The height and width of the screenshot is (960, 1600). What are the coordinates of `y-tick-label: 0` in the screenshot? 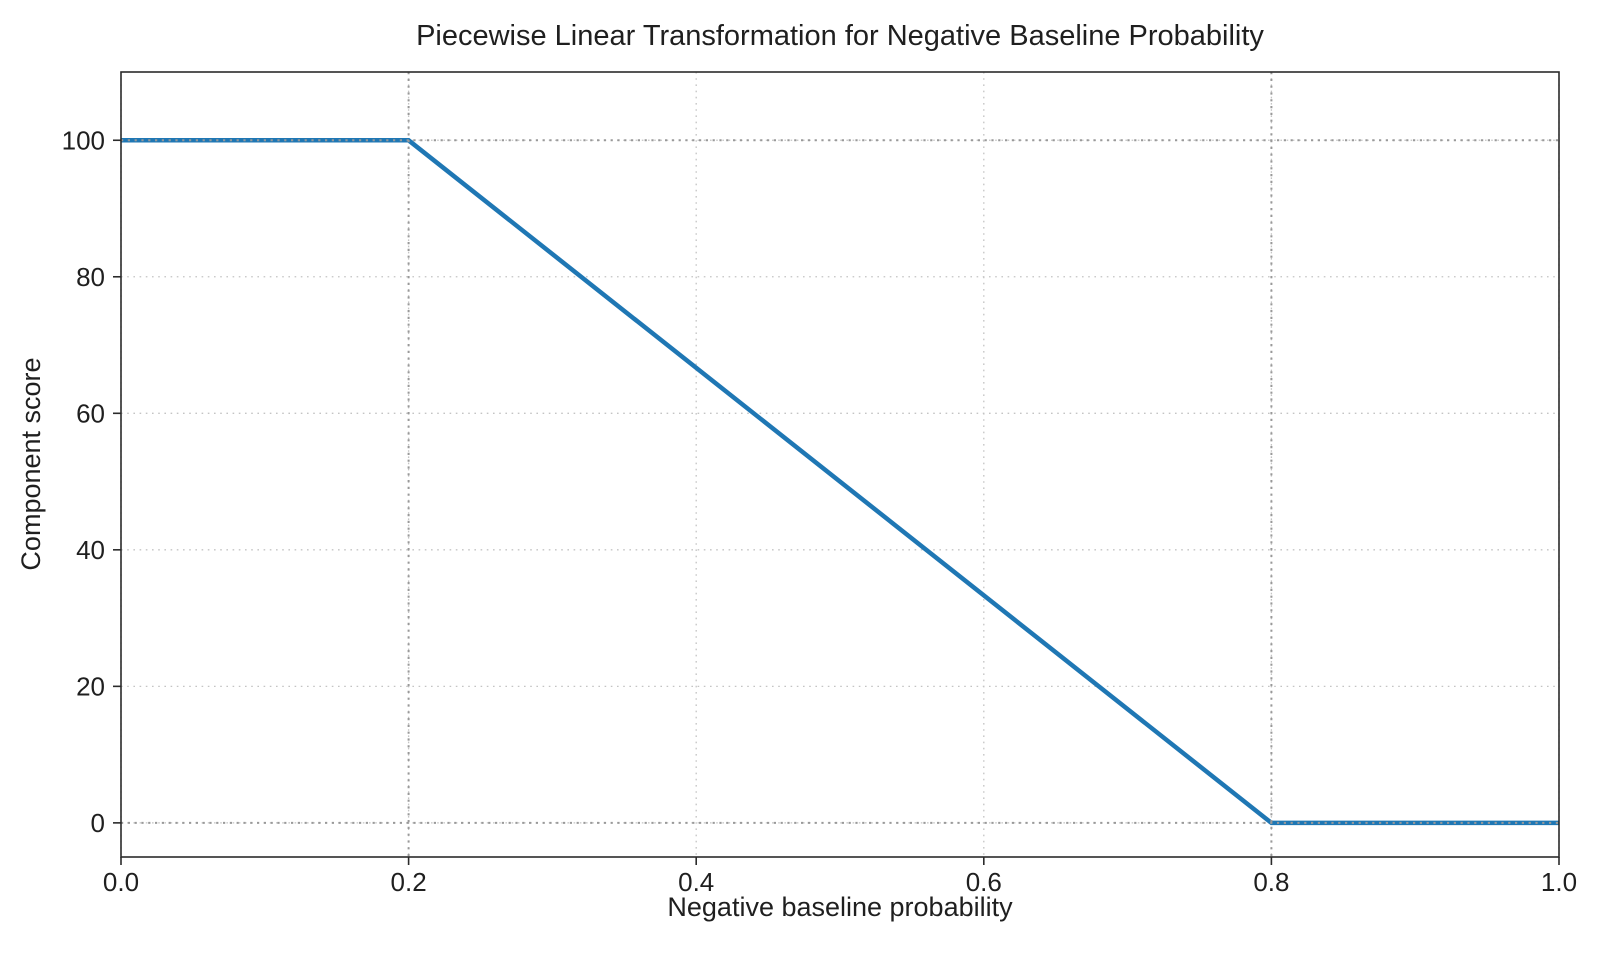 It's located at (98, 823).